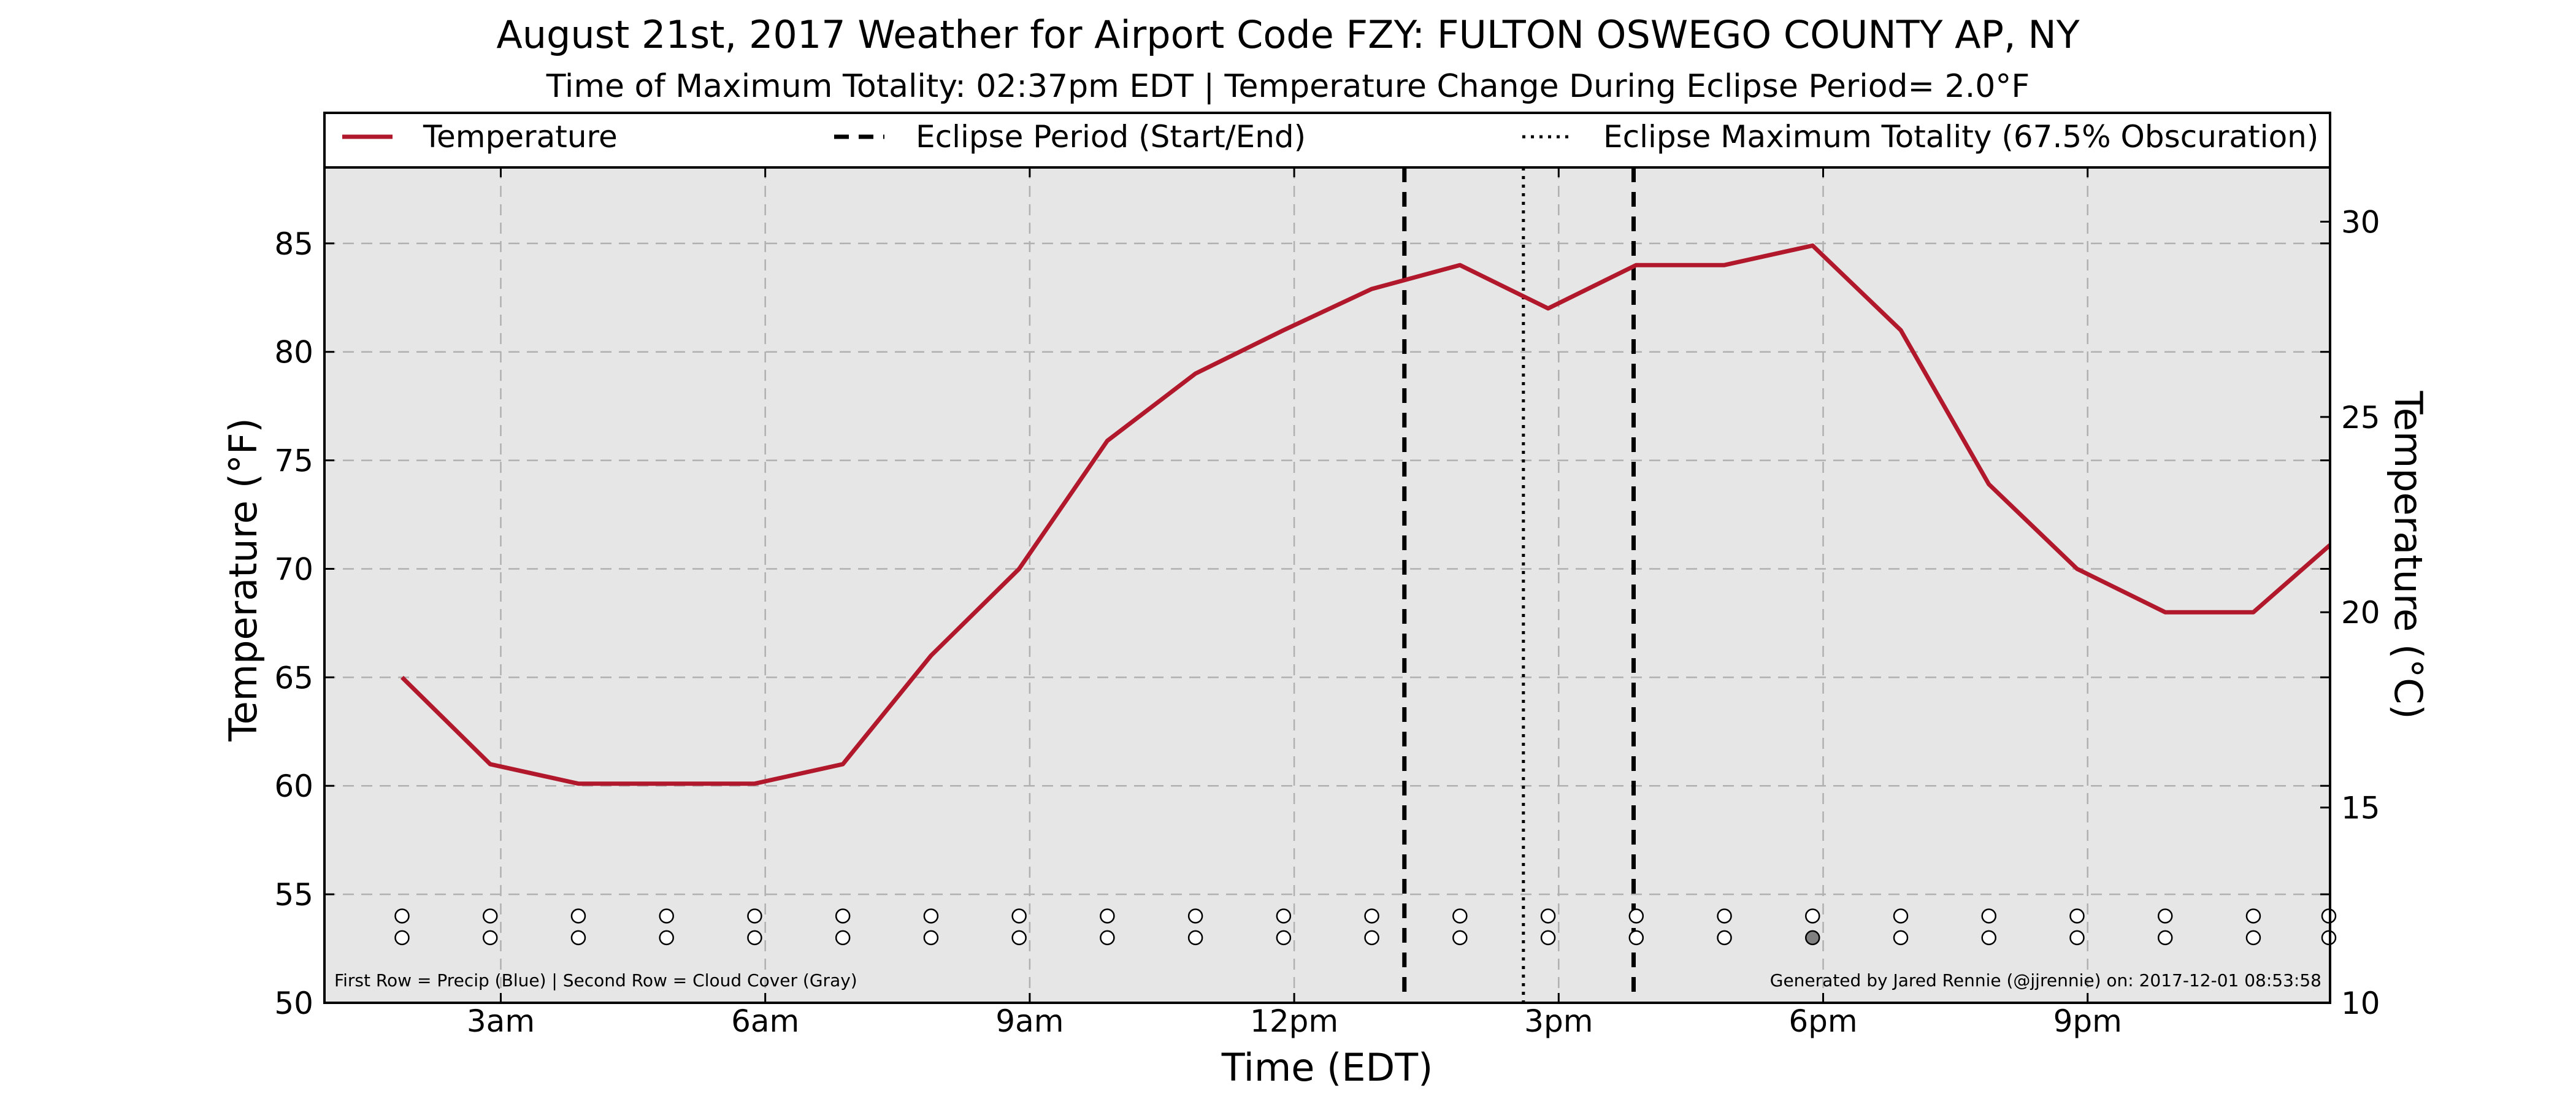 The image size is (2576, 1104). What do you see at coordinates (293, 678) in the screenshot?
I see `y-tick-label-left: 65` at bounding box center [293, 678].